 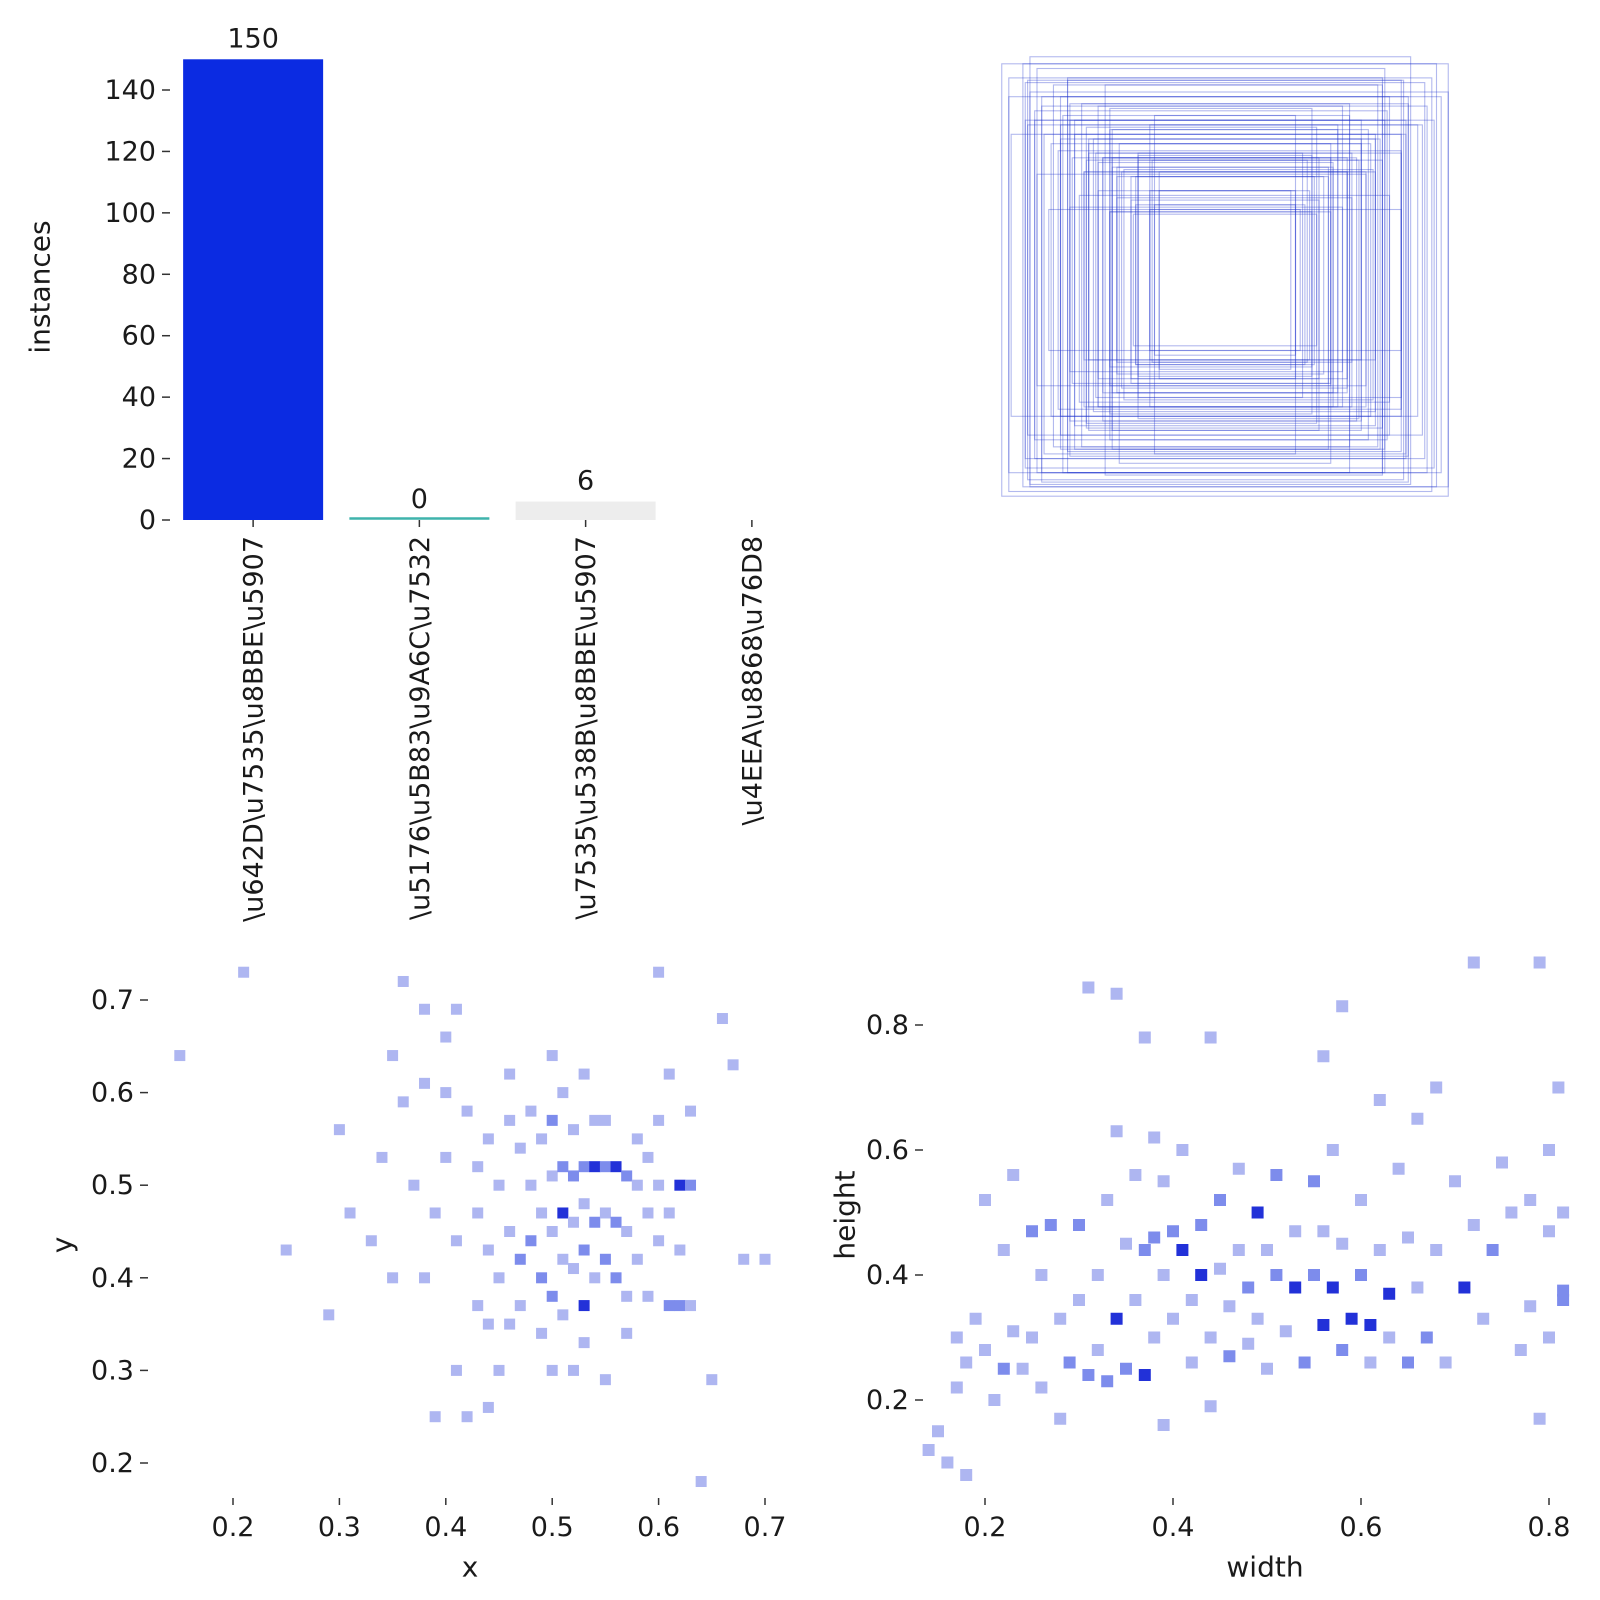 I want to click on class-bar, so click(x=585, y=510).